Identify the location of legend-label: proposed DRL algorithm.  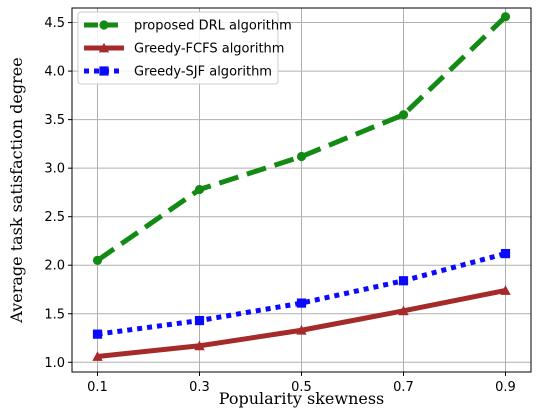
(213, 26).